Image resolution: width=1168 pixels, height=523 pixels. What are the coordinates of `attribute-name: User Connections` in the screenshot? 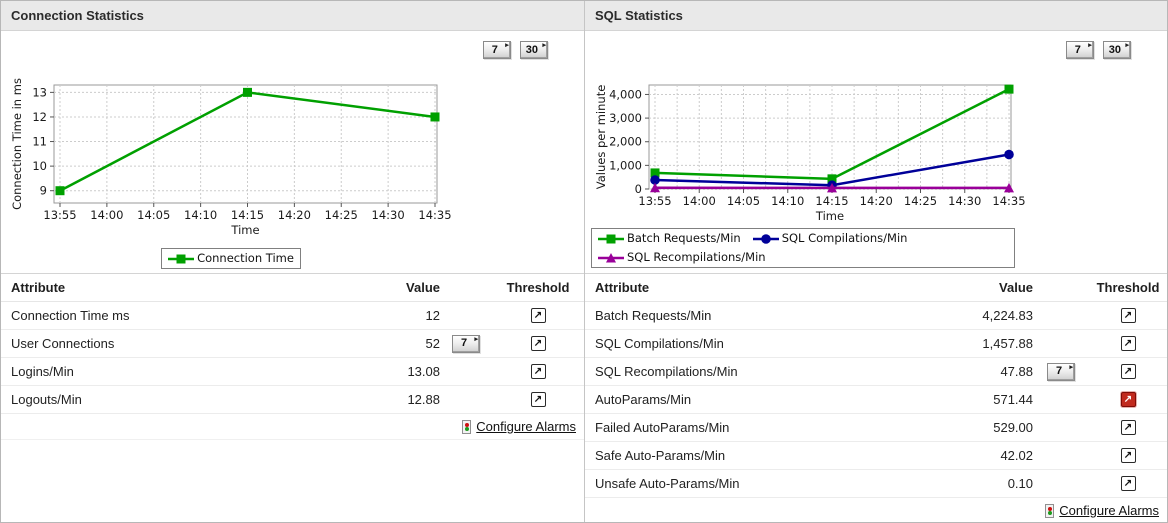 It's located at (63, 343).